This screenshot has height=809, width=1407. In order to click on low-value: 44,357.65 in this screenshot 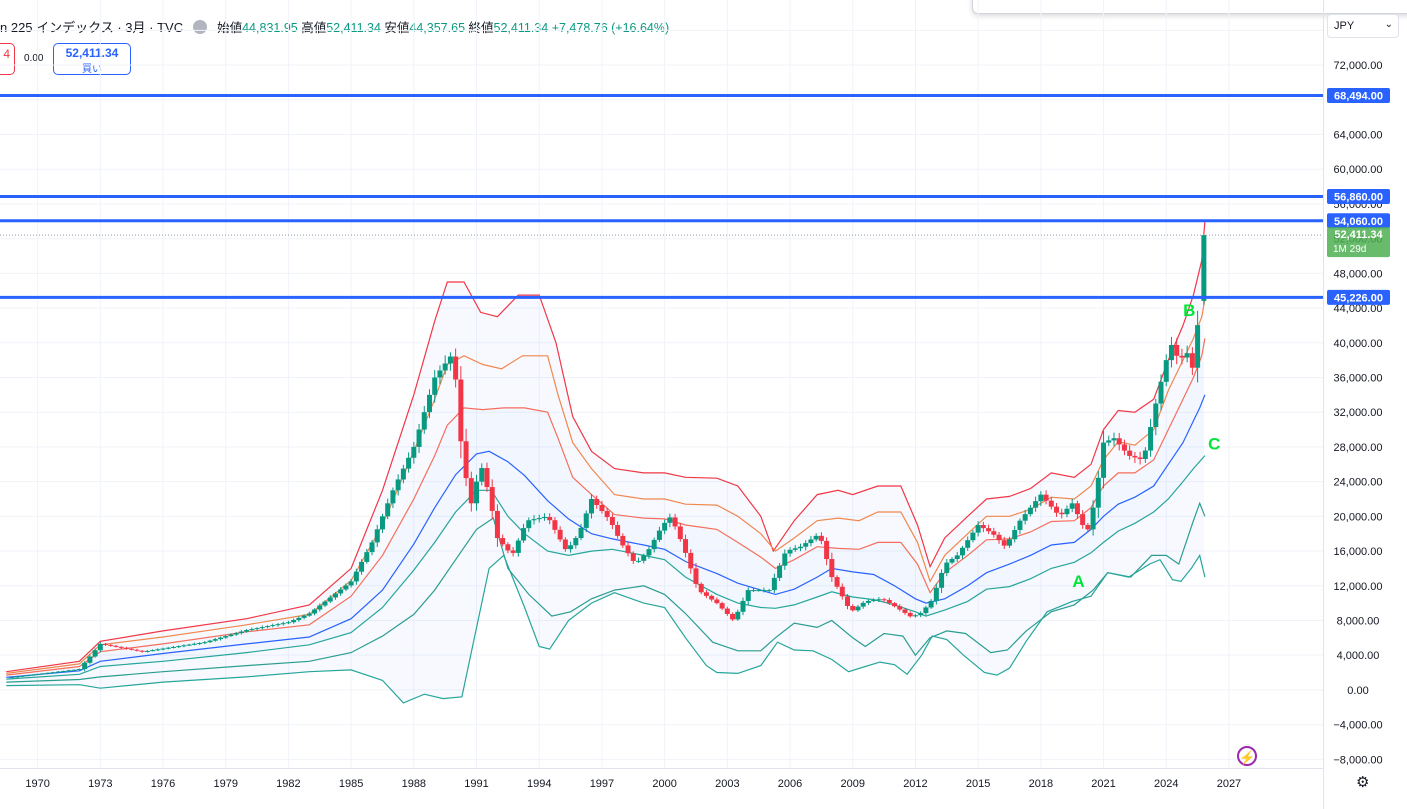, I will do `click(437, 28)`.